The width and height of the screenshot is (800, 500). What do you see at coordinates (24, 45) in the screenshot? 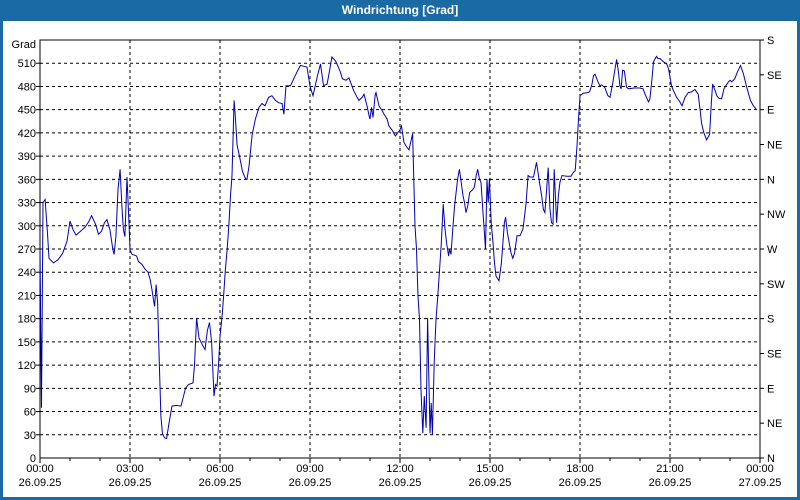
I see `y-axis-unit-label: Grad` at bounding box center [24, 45].